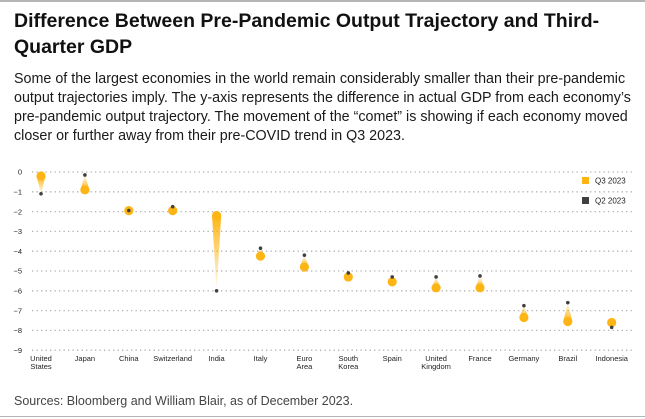  I want to click on x-category-label: France, so click(479, 358).